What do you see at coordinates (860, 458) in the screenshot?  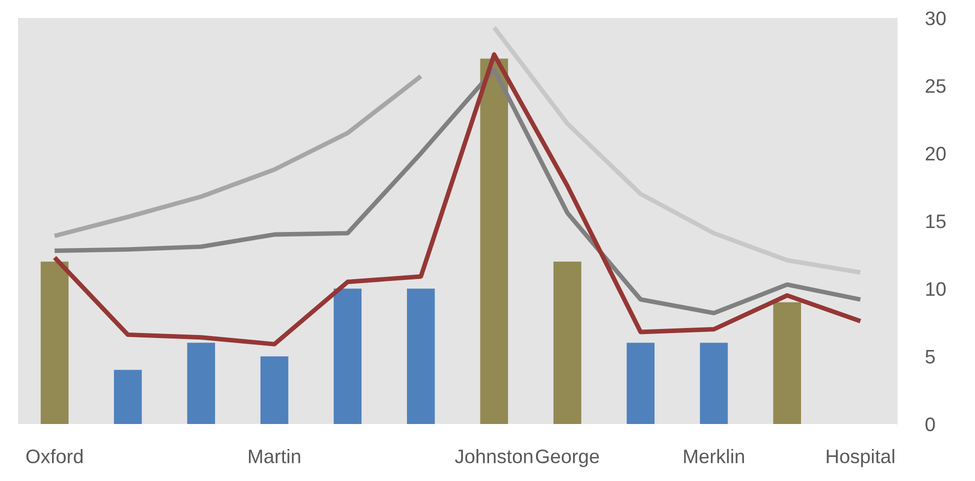 I see `x-tick-label: Hospital` at bounding box center [860, 458].